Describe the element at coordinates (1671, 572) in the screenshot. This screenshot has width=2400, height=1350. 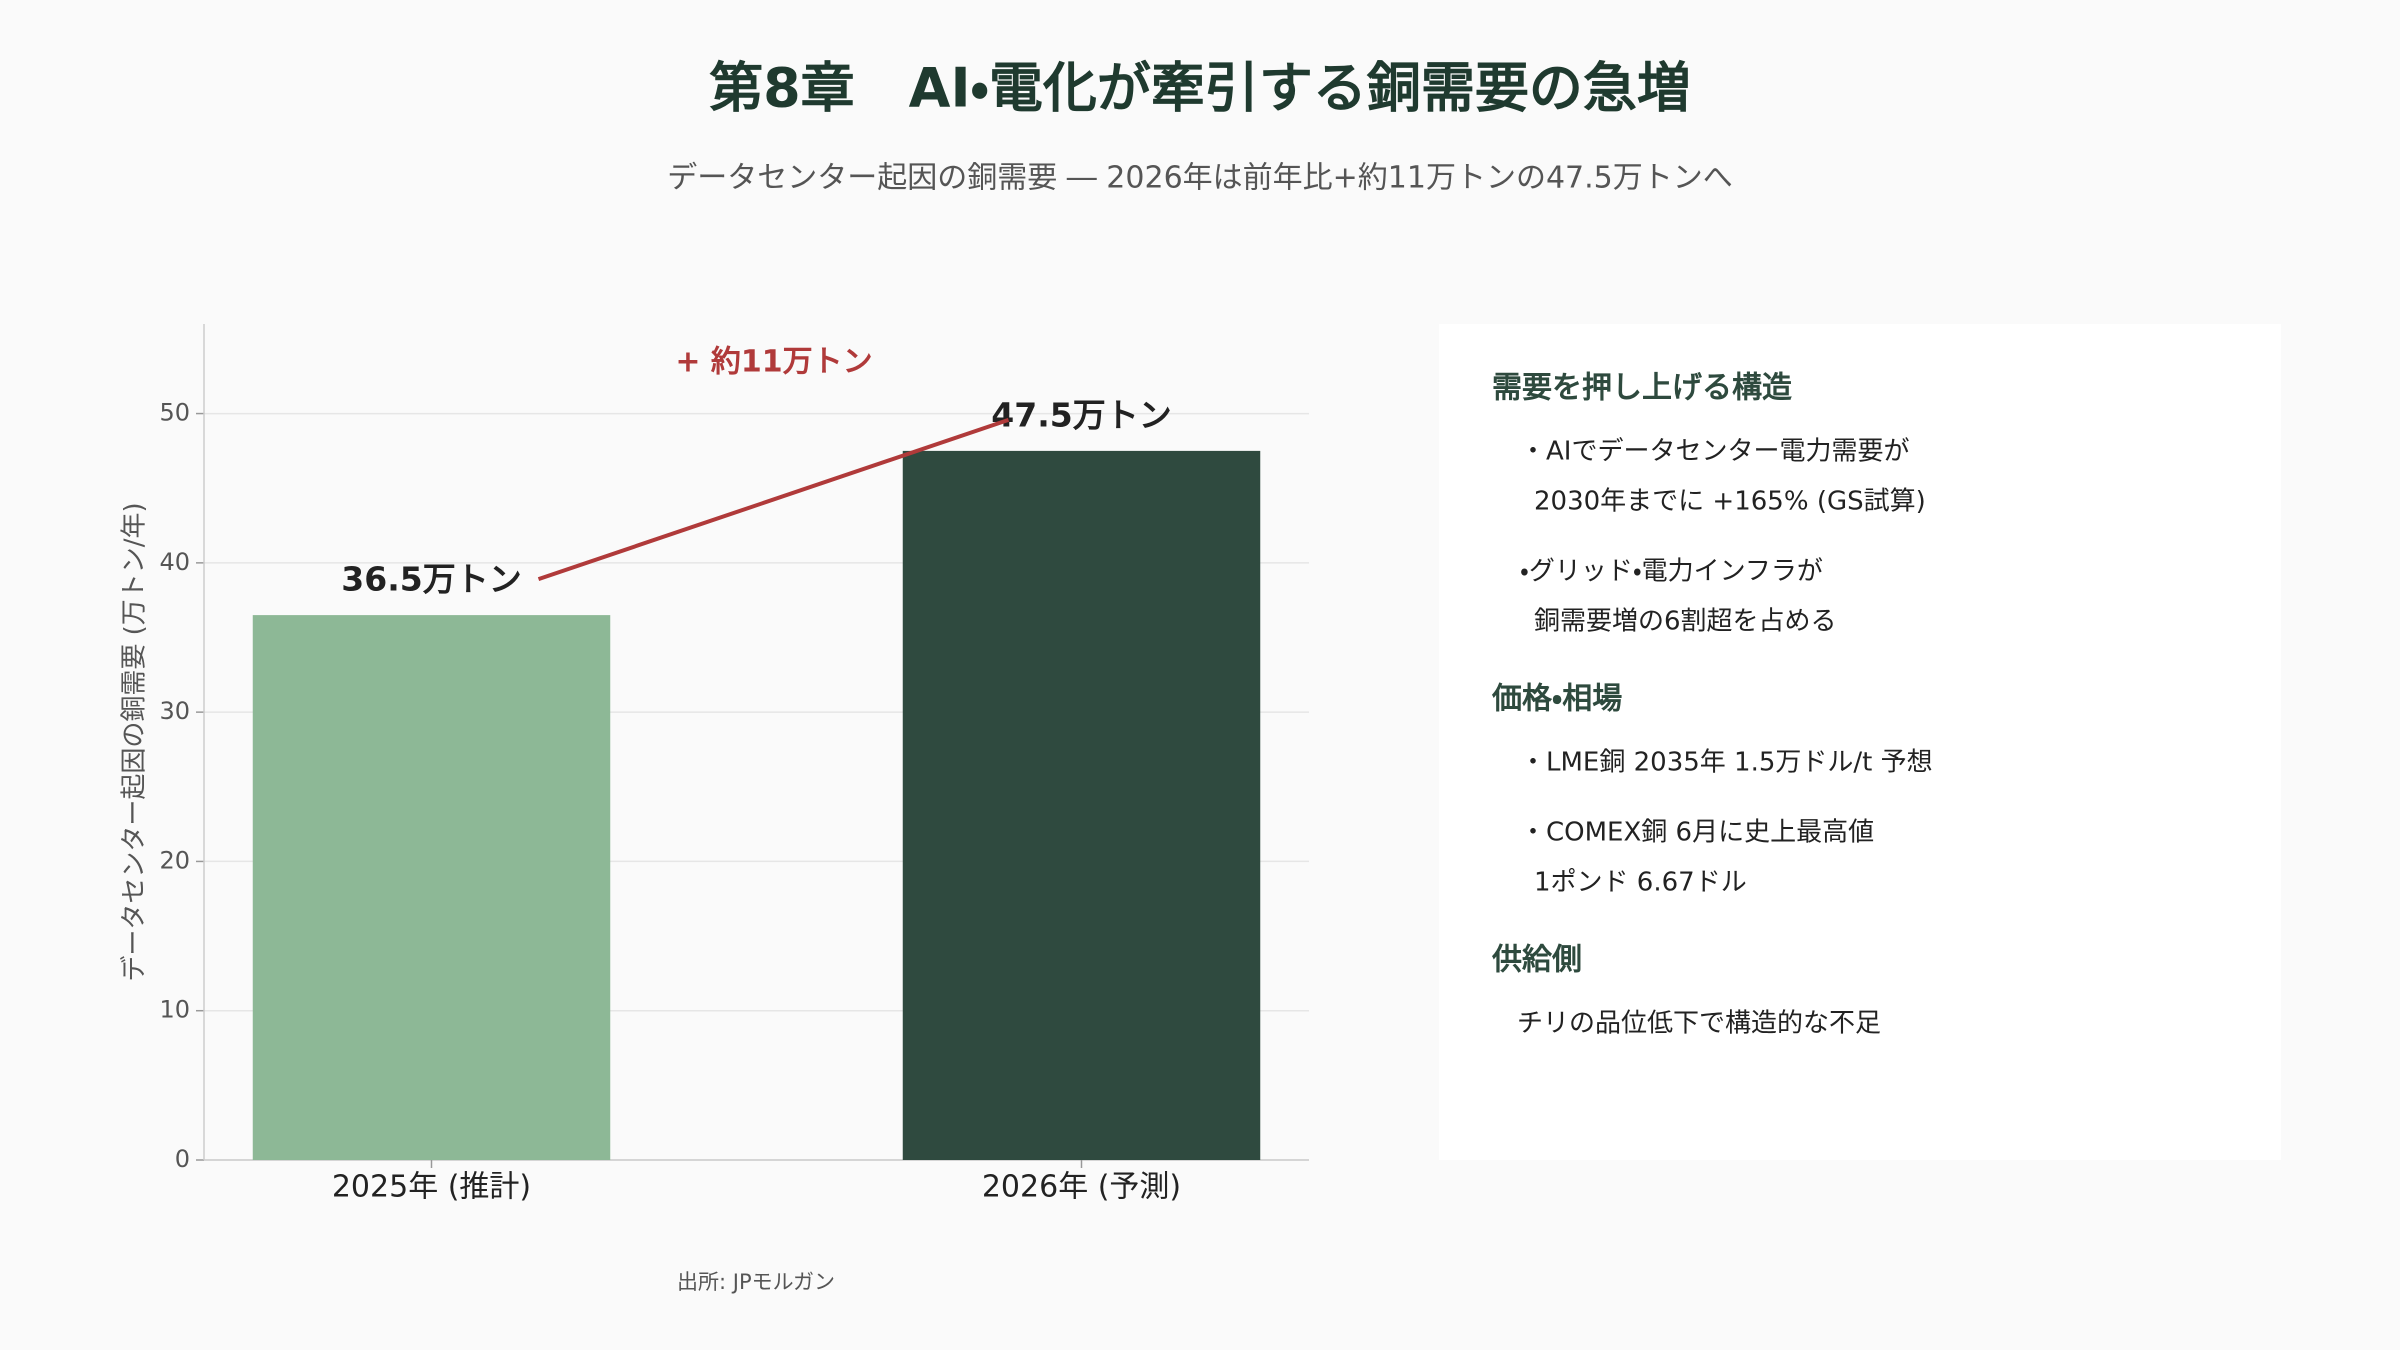
I see `panel-item: ・グリッド・電力インフラが` at that location.